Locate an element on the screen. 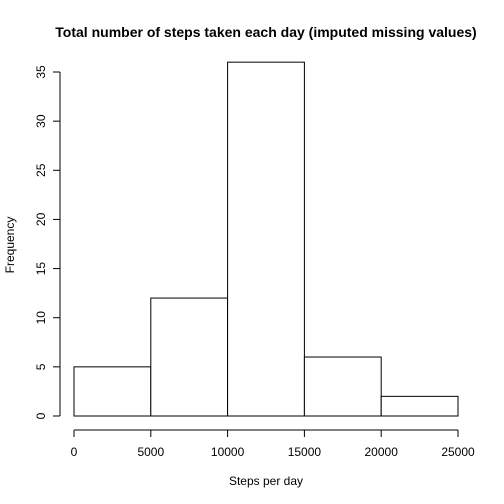 Image resolution: width=504 pixels, height=504 pixels. y-tick-label-5: 5 is located at coordinates (41, 366).